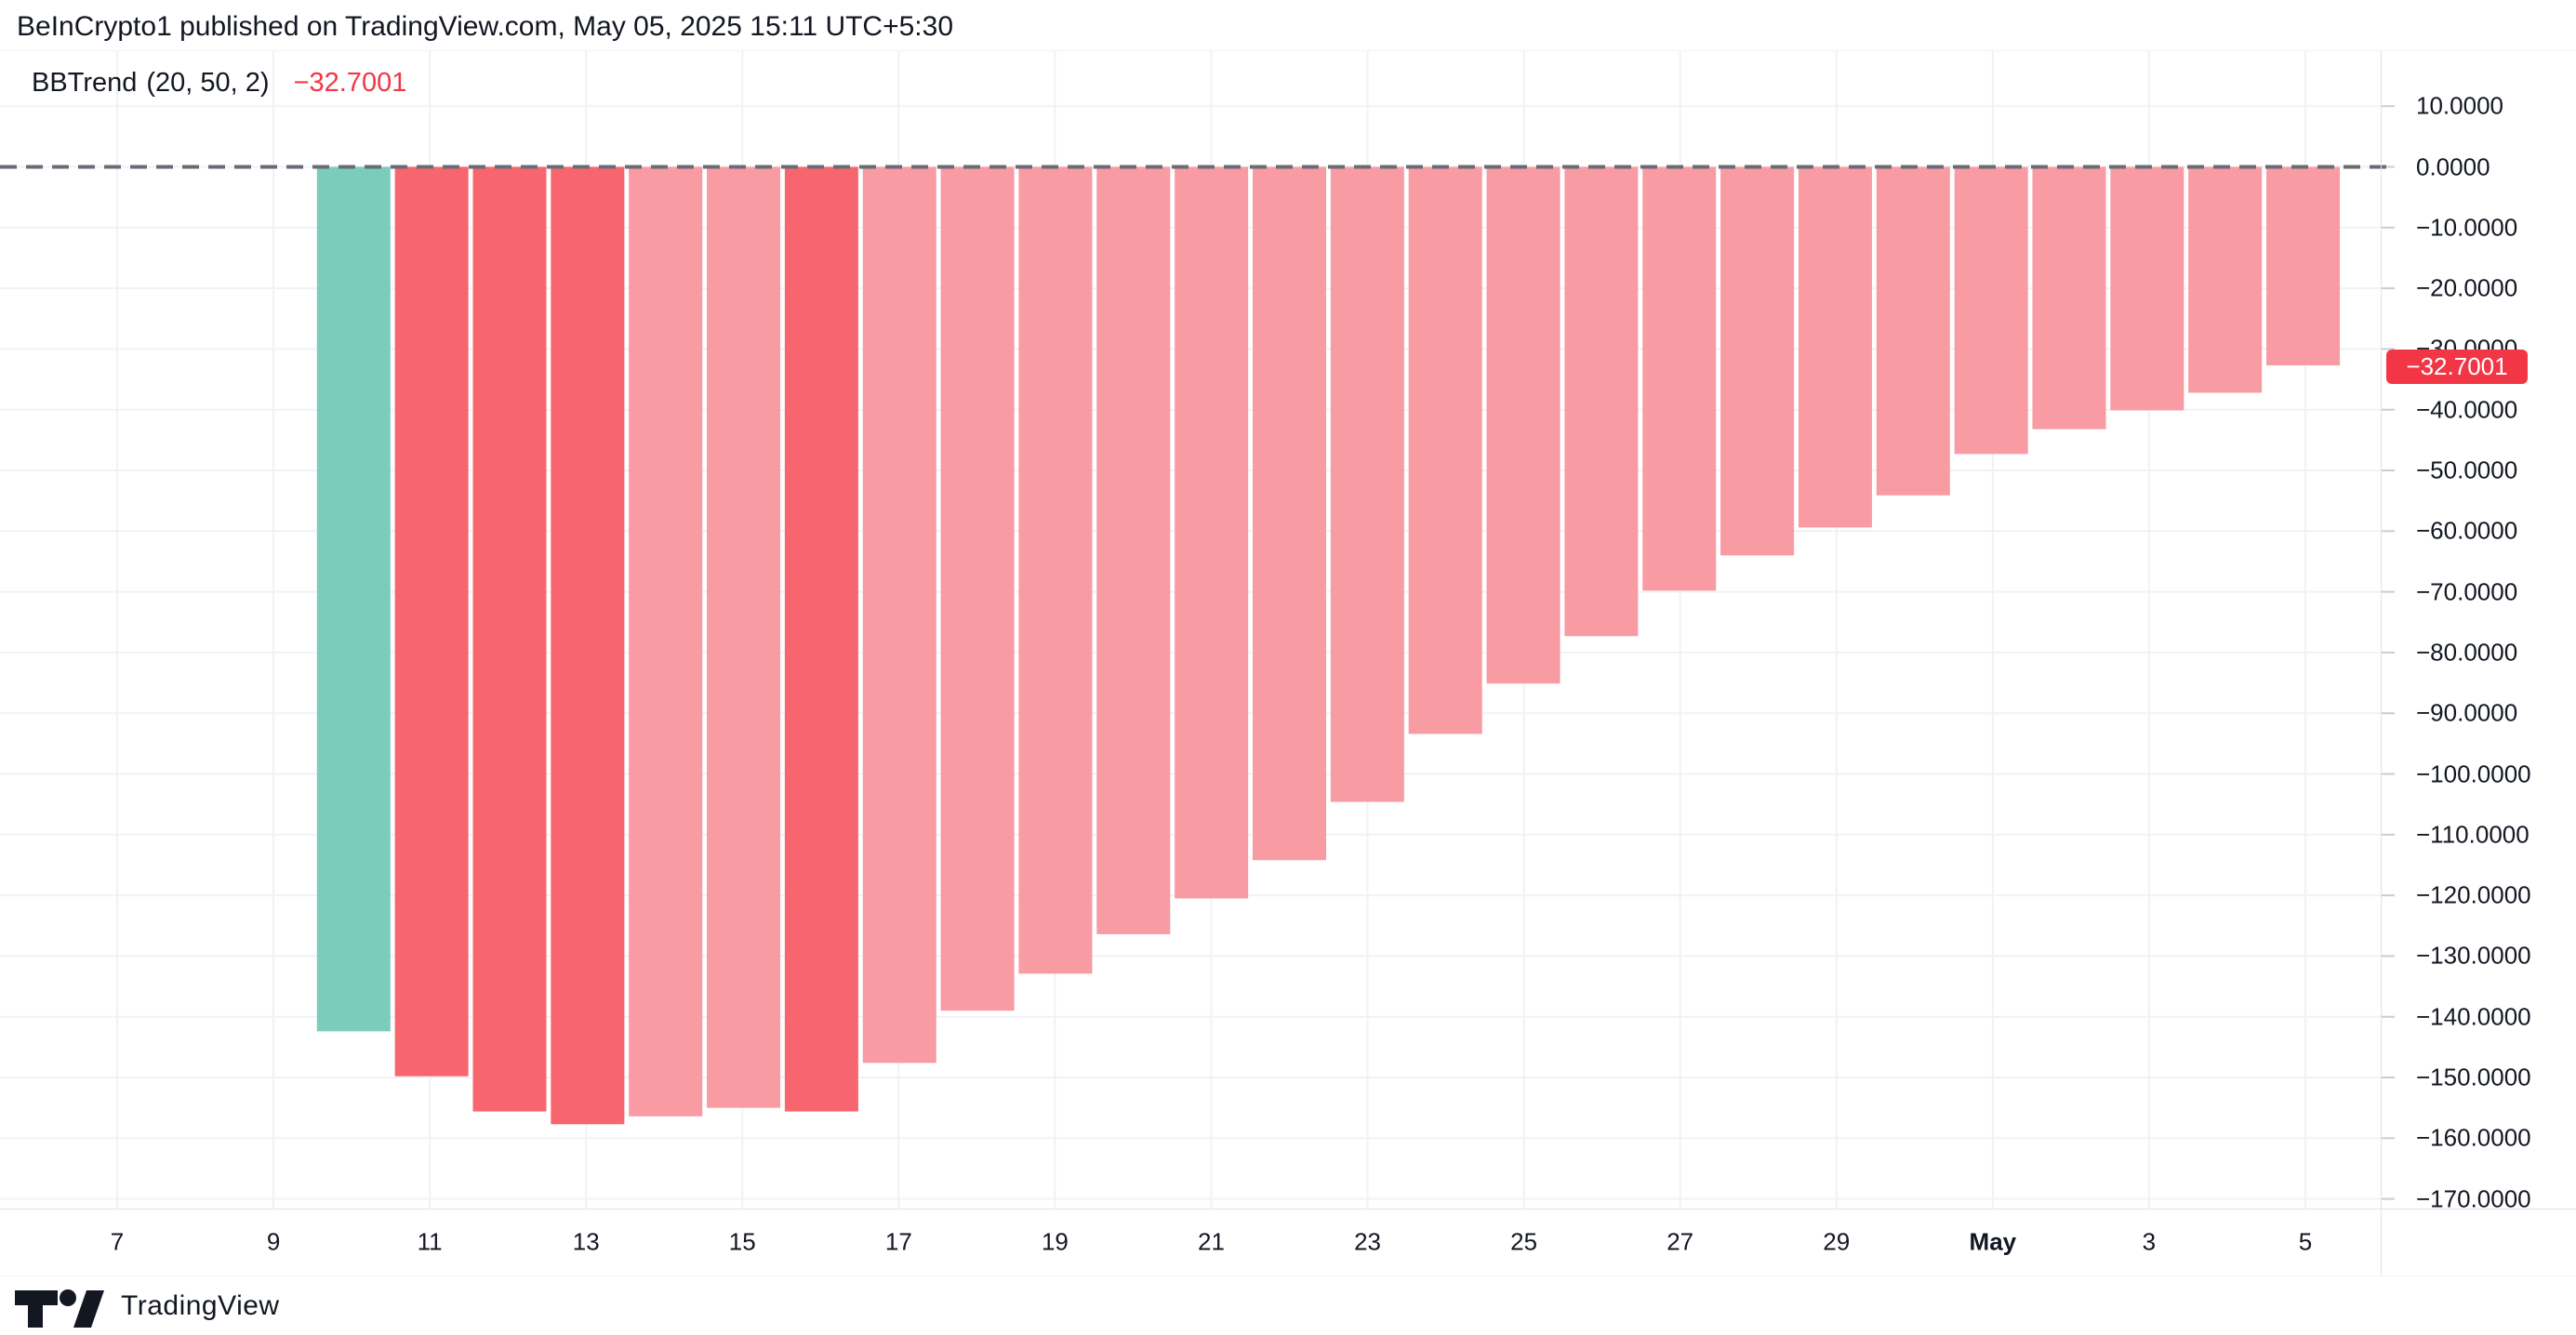 Image resolution: width=2576 pixels, height=1335 pixels. I want to click on indicator-params: (20, 50, 2), so click(208, 83).